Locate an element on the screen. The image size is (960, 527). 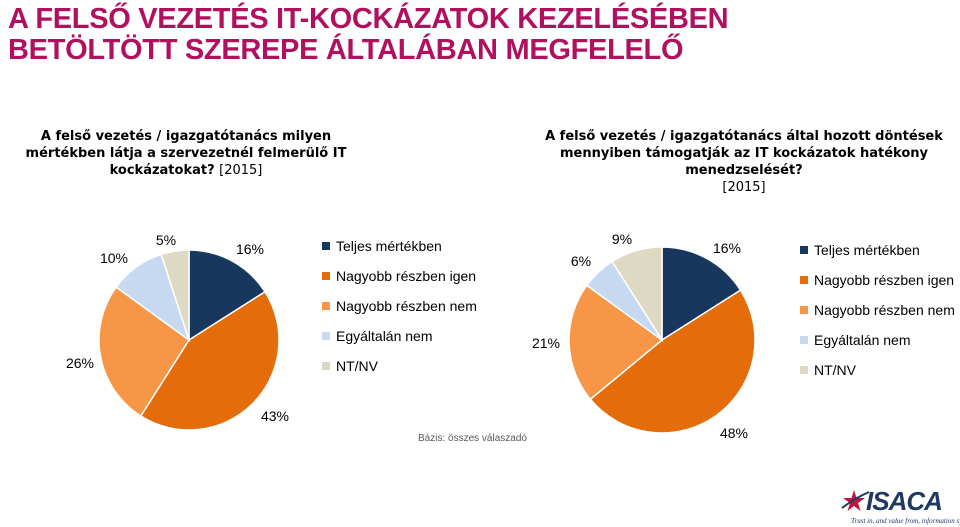
pie-2-label-teljes: 16% is located at coordinates (727, 248).